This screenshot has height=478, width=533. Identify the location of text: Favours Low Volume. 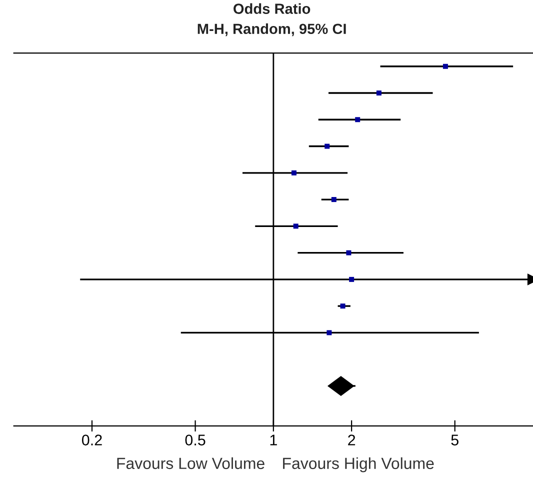
(190, 463).